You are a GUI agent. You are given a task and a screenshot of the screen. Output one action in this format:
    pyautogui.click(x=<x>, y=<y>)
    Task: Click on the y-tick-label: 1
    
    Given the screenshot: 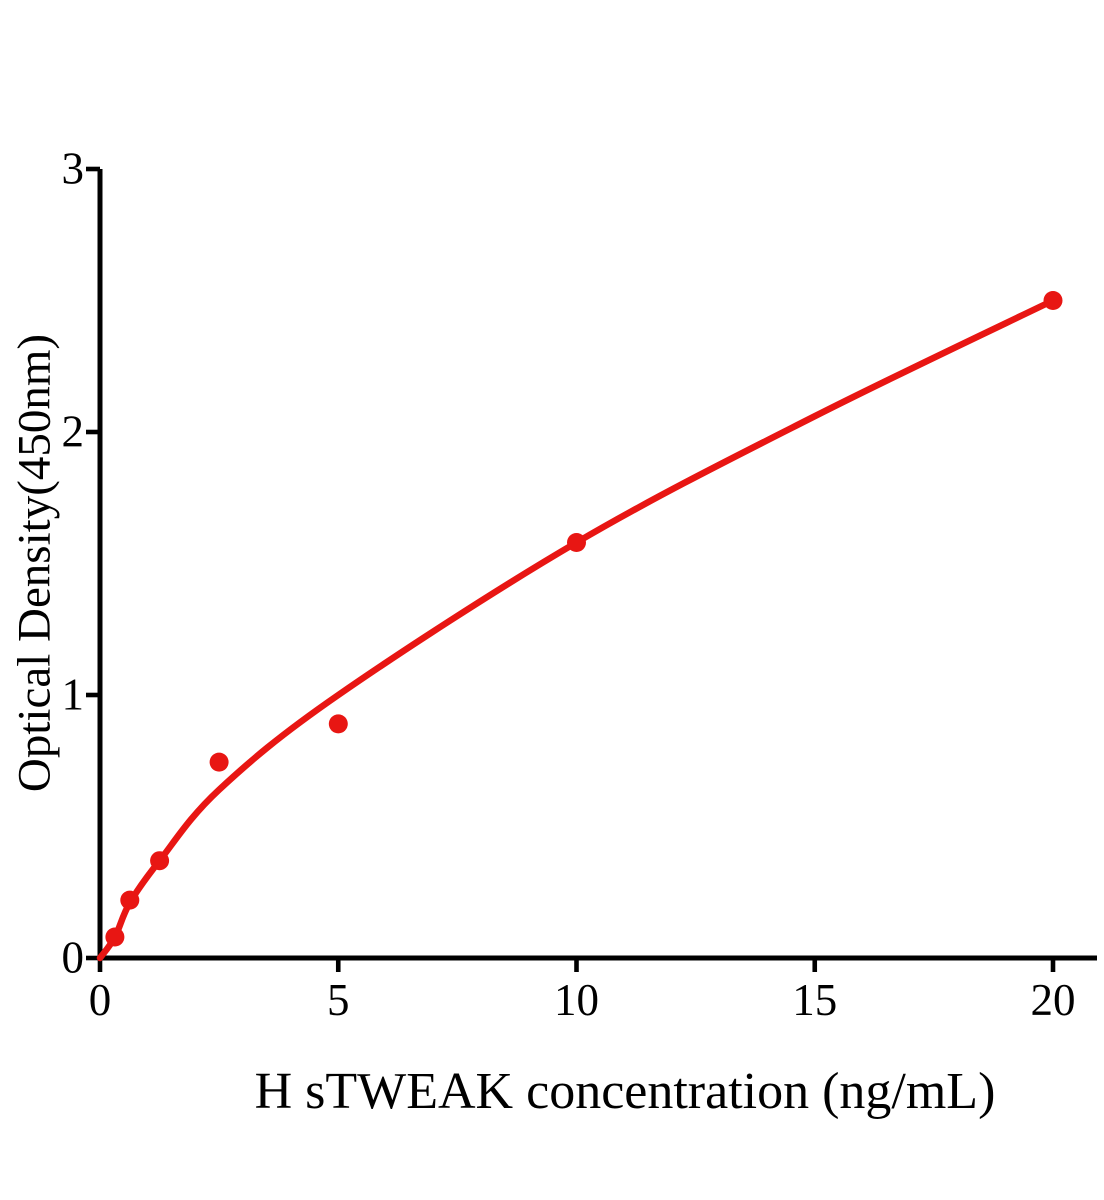 What is the action you would take?
    pyautogui.click(x=73, y=694)
    